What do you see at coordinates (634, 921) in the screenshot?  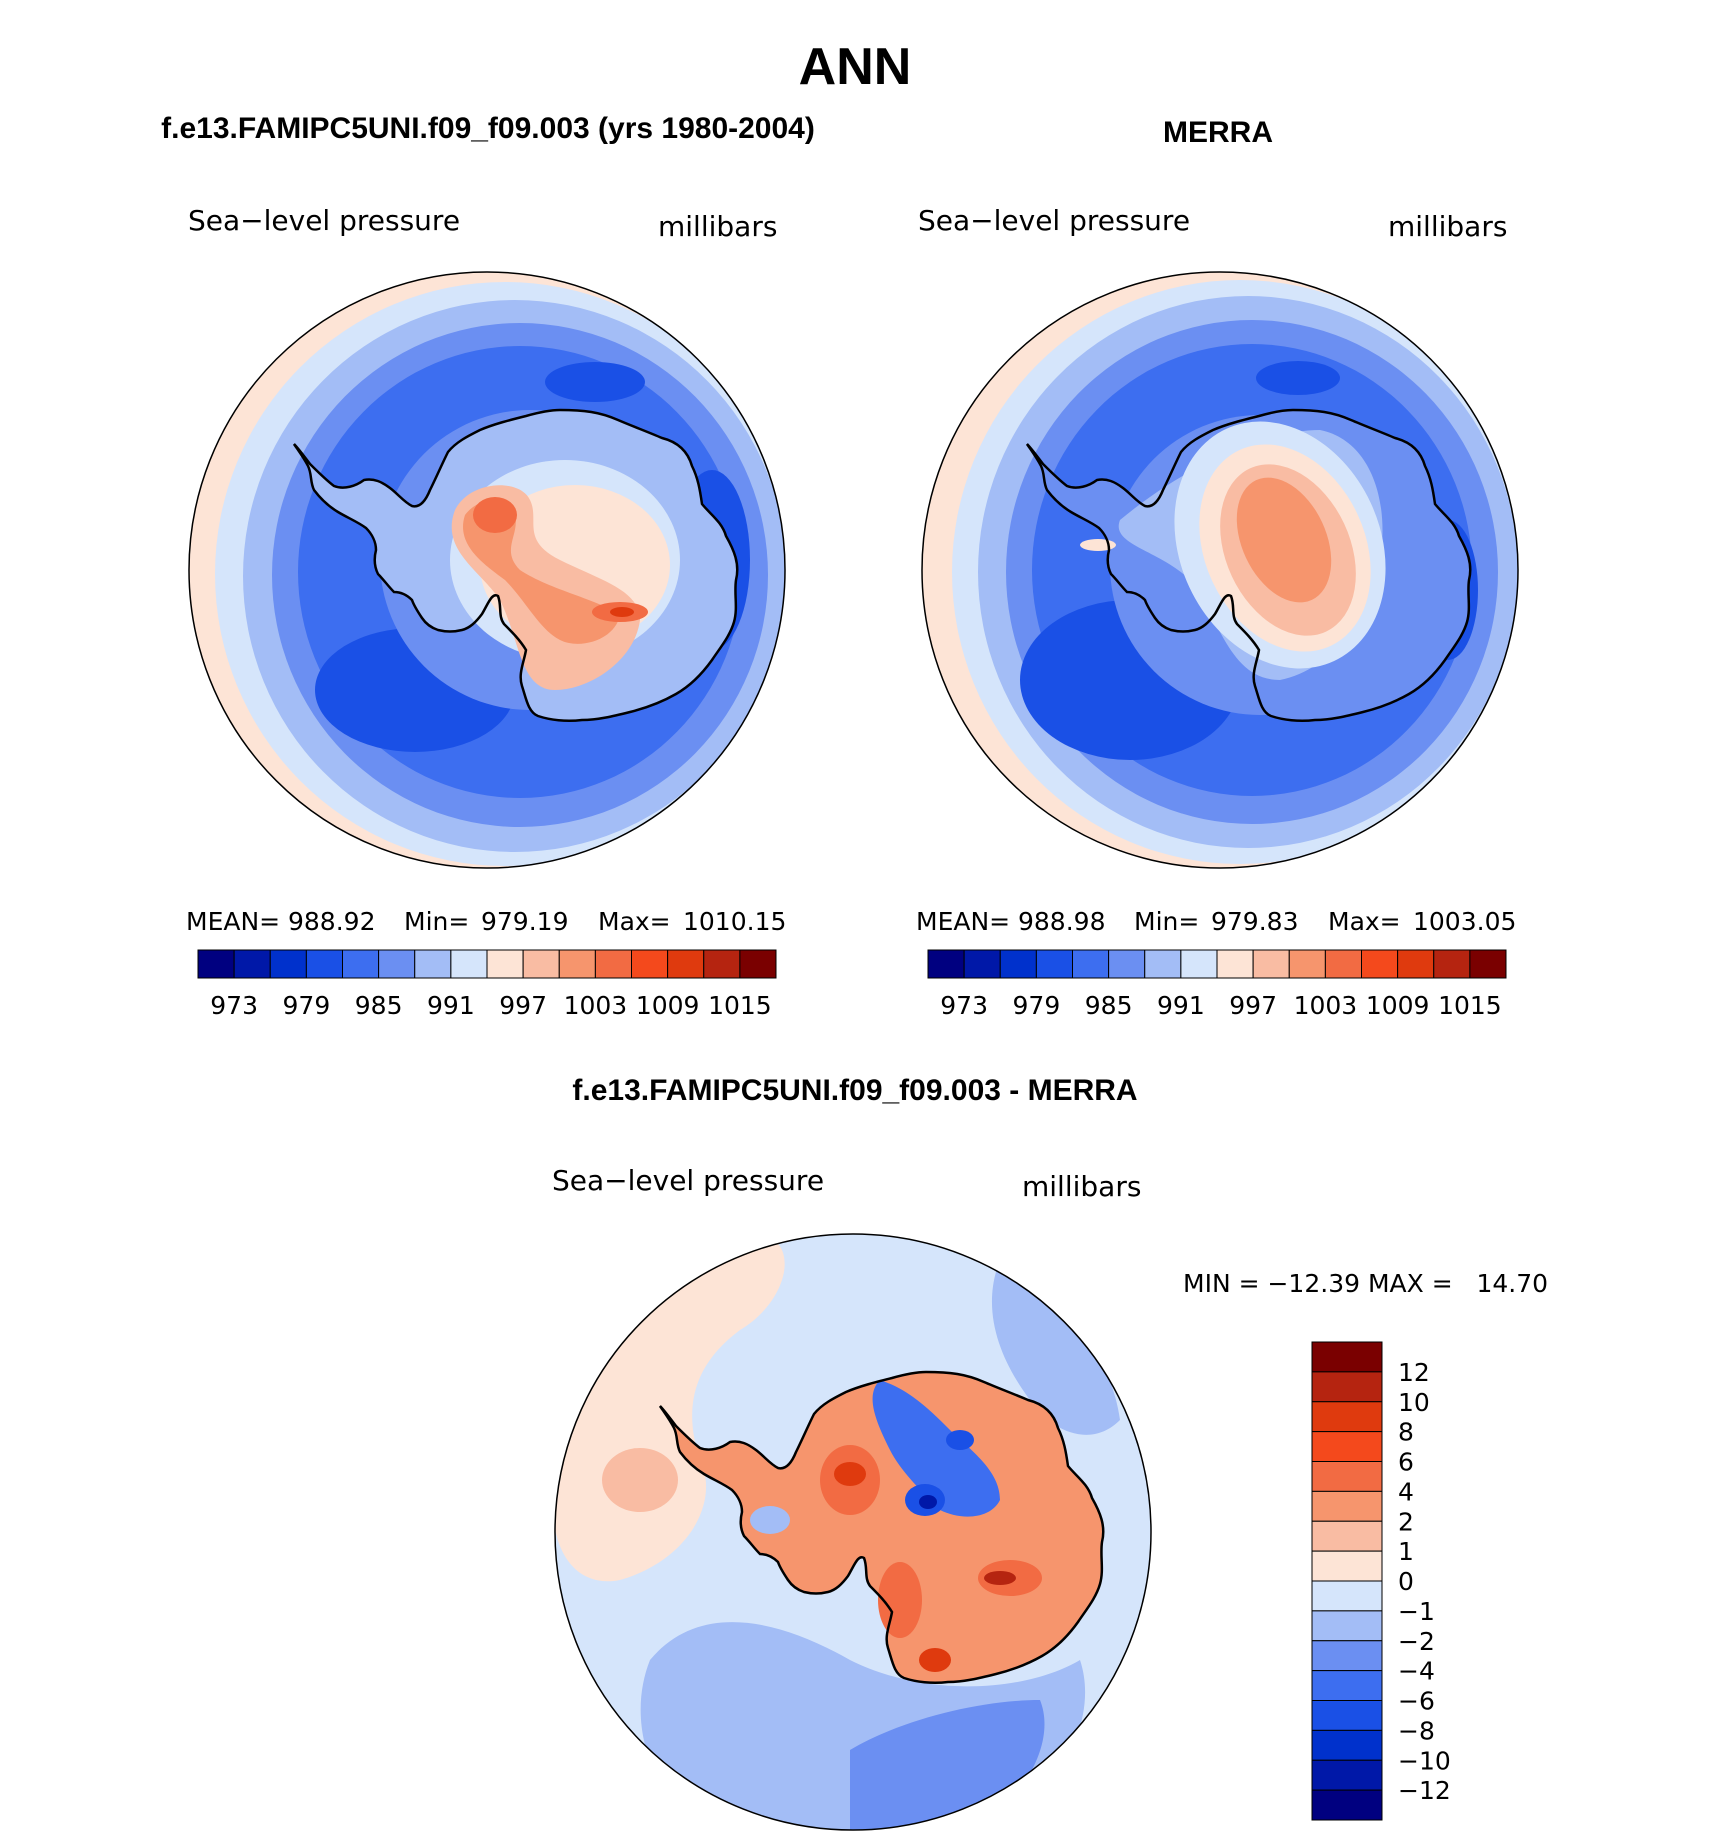 I see `stat-max-label: Max=` at bounding box center [634, 921].